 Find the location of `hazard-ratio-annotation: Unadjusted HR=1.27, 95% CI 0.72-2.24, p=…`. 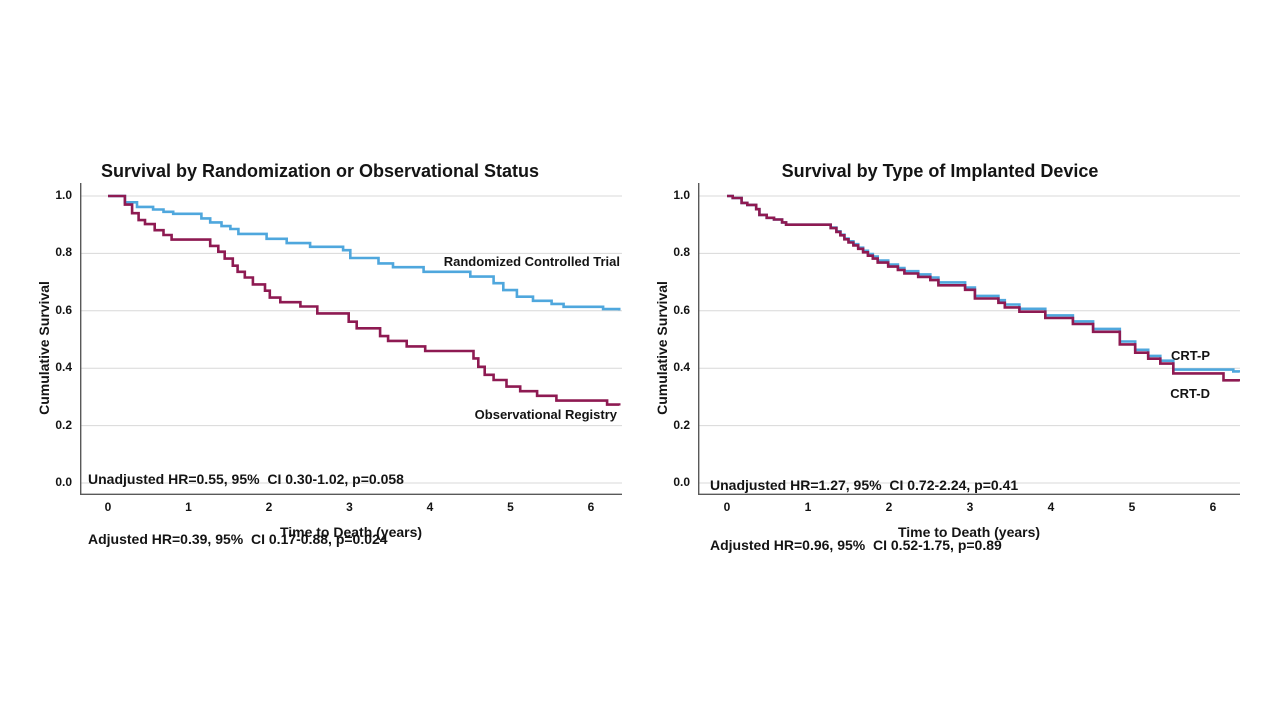

hazard-ratio-annotation: Unadjusted HR=1.27, 95% CI 0.72-2.24, p=… is located at coordinates (864, 515).